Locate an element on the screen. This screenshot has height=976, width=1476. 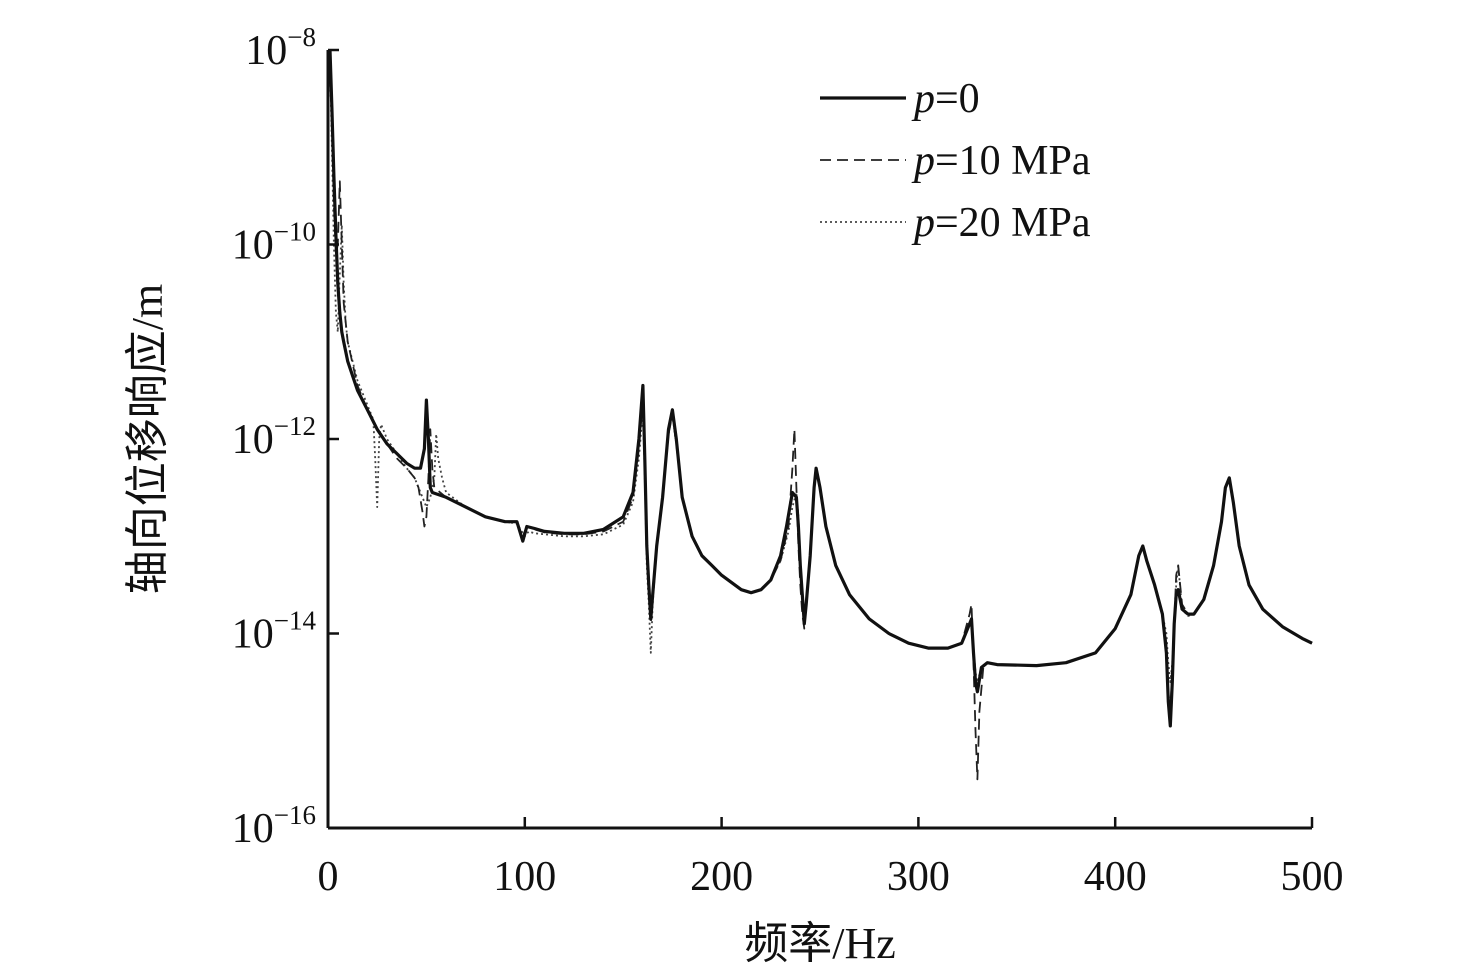
legend-label: p=20 MPa is located at coordinates (1001, 223).